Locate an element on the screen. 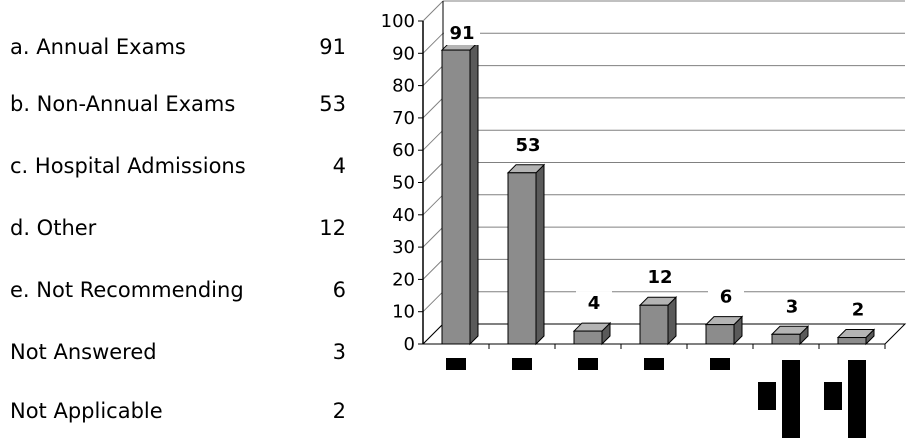 This screenshot has height=438, width=907. legend-label: d. Other is located at coordinates (53, 228).